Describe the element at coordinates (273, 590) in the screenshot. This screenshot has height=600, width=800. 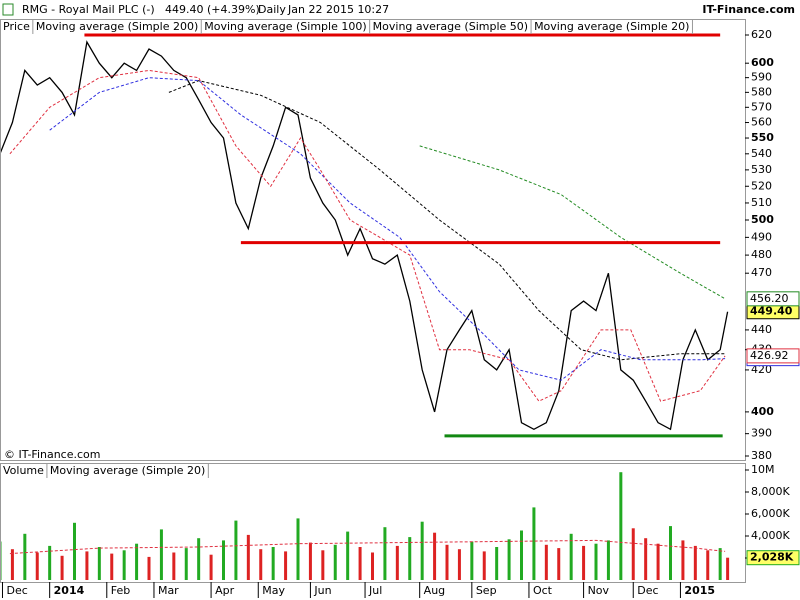
I see `x-tick-label: May` at that location.